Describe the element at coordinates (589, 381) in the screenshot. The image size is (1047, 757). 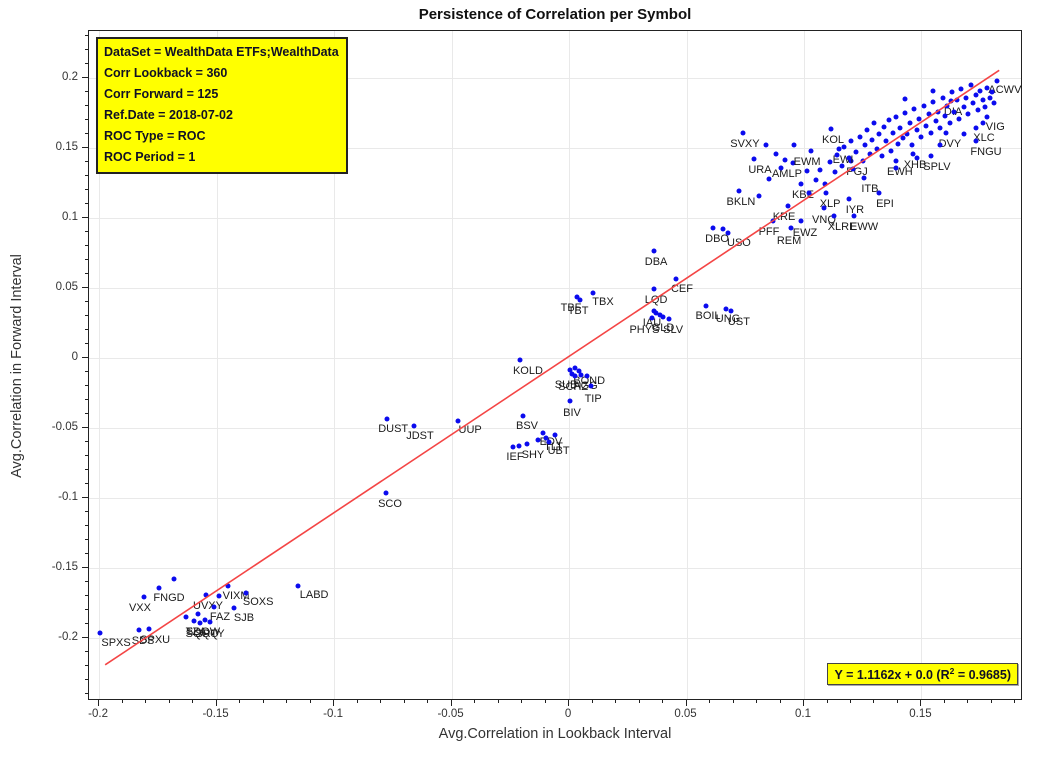
I see `point-symbol-label: BOND` at that location.